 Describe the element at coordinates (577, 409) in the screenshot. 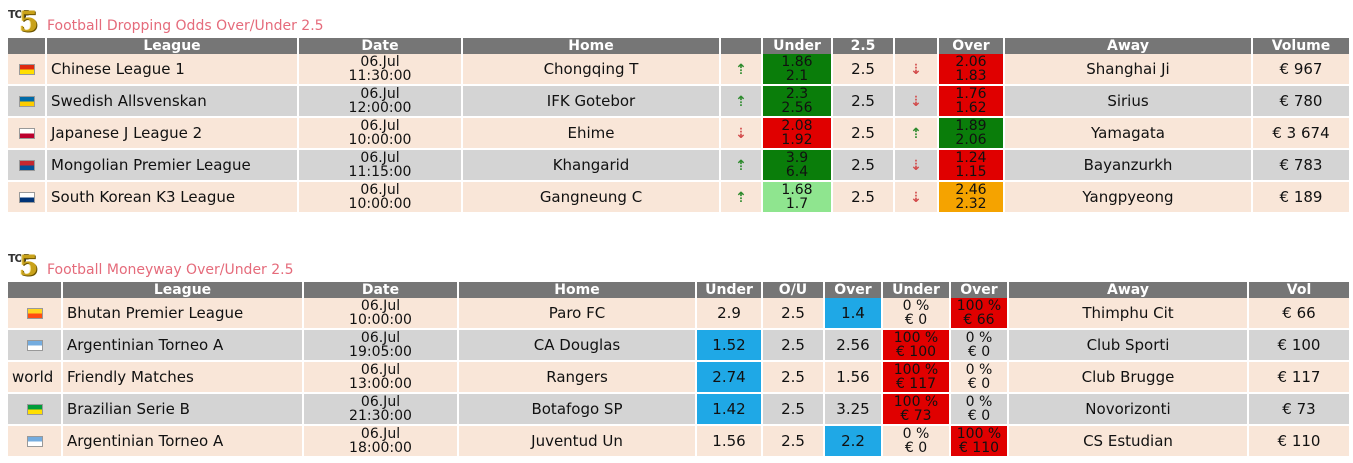

I see `home-team: Botafogo SP` at that location.